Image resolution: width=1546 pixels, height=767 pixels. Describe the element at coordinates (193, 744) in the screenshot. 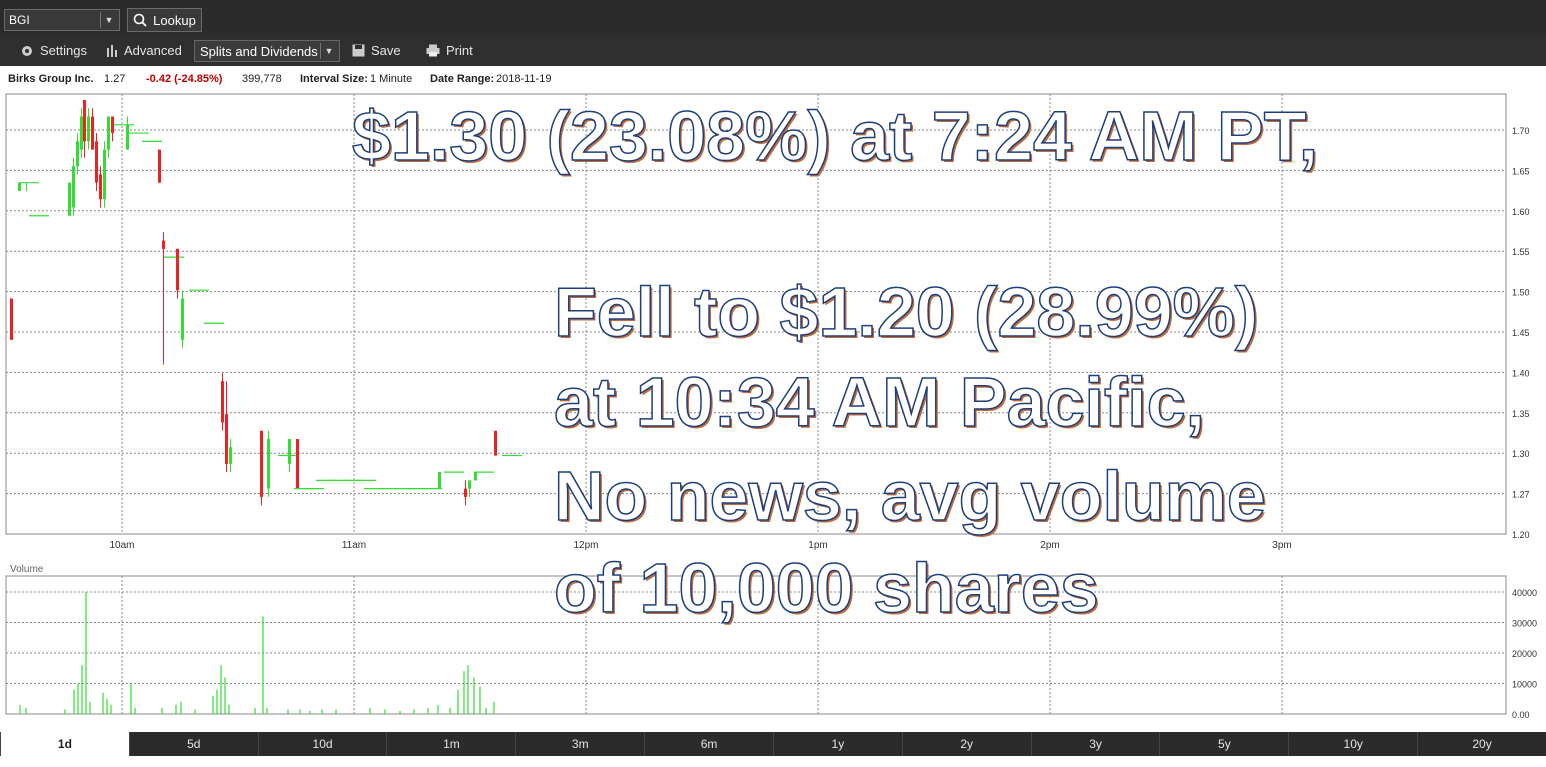

I see `period-5d: 5d` at that location.